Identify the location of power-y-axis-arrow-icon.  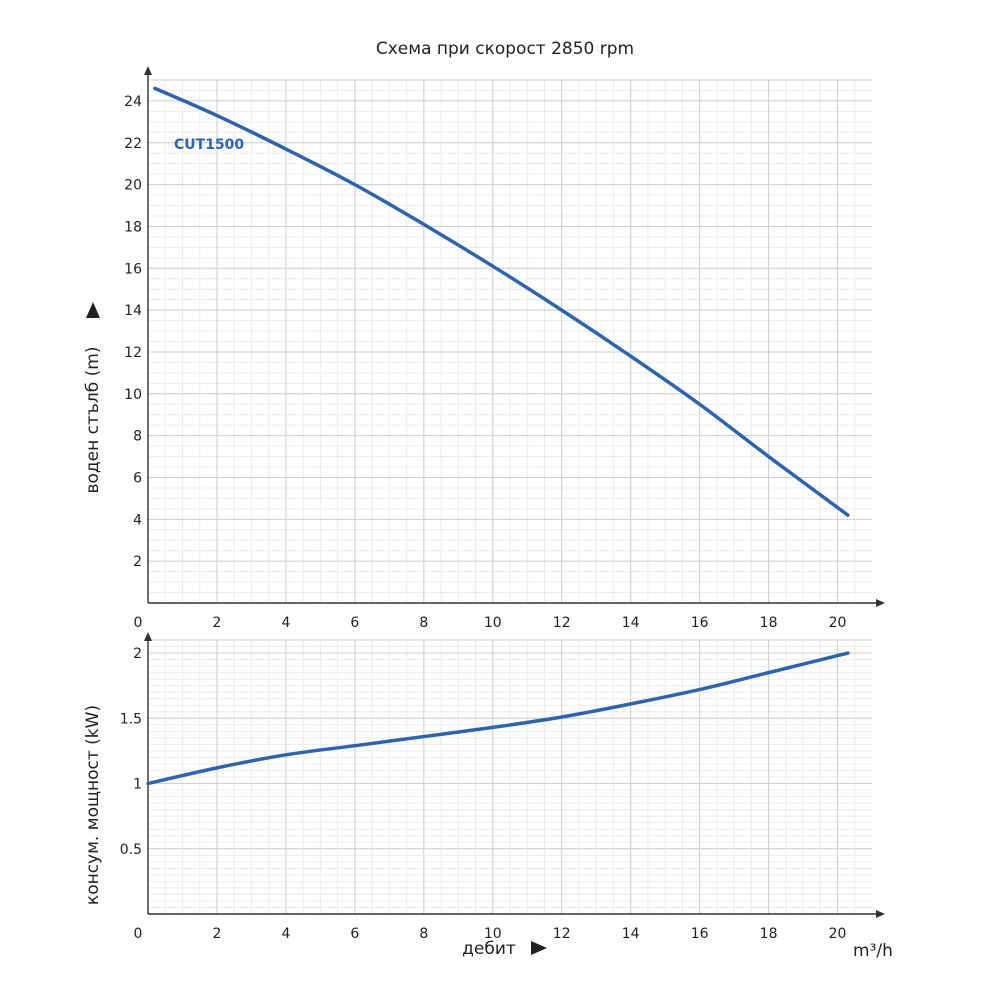
(148, 636).